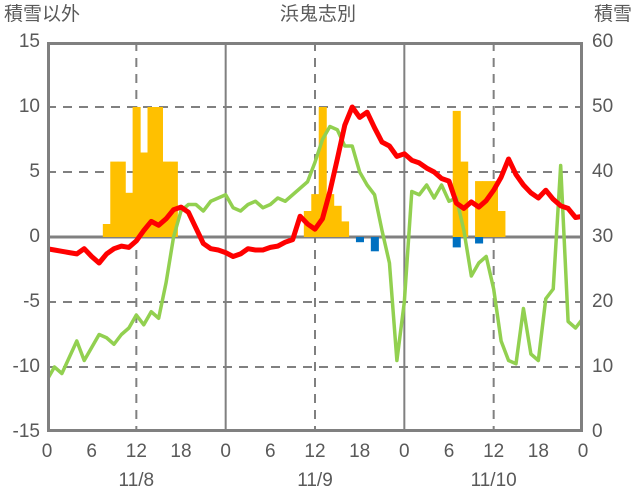 This screenshot has width=636, height=501. What do you see at coordinates (34, 236) in the screenshot?
I see `left-axis-tick-0: 0` at bounding box center [34, 236].